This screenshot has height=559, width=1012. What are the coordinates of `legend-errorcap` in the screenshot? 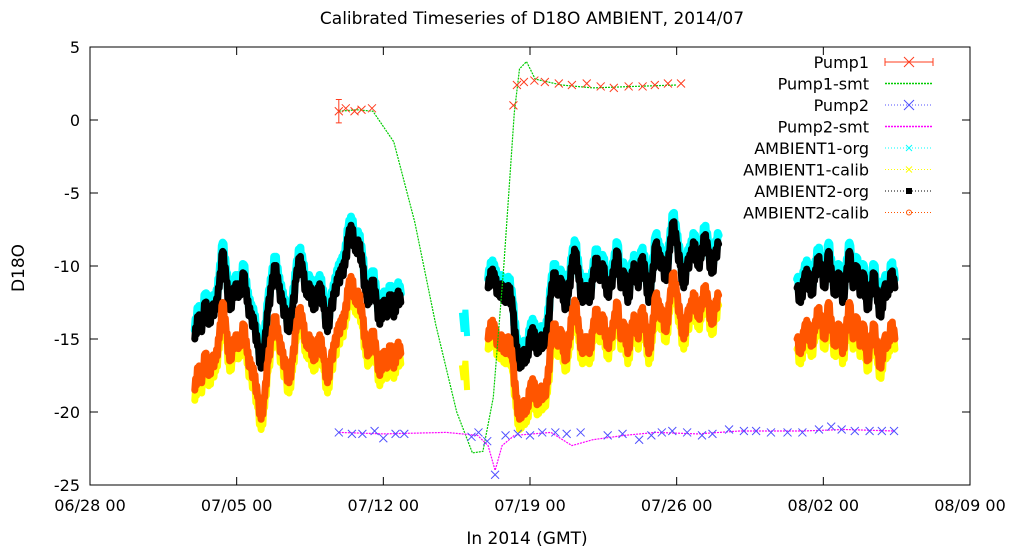 It's located at (909, 62).